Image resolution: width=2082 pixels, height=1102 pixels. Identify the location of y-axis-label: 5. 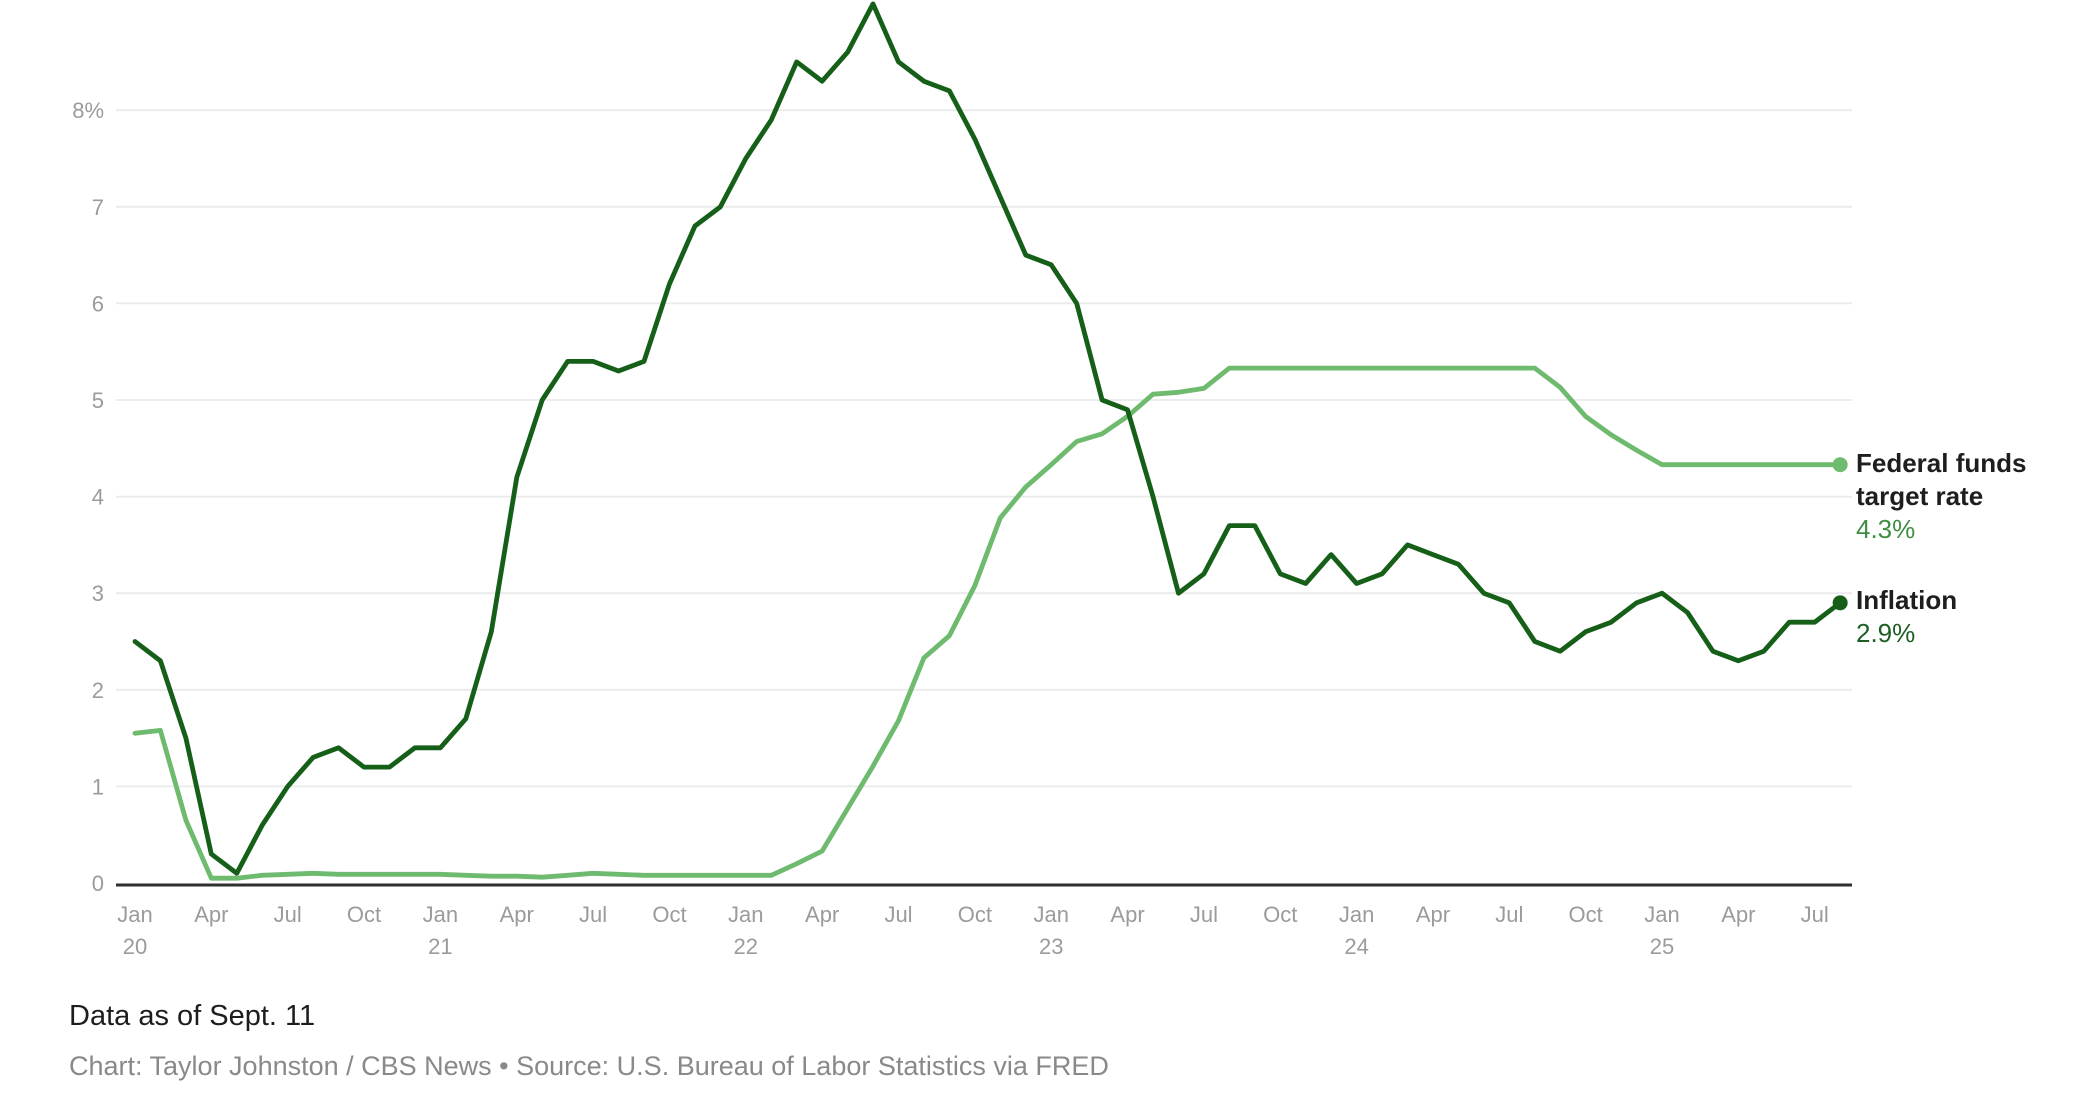
(98, 400).